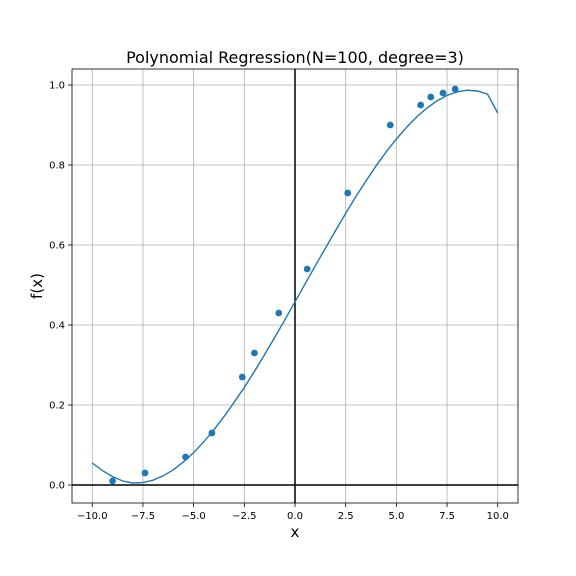 This screenshot has height=576, width=576. What do you see at coordinates (295, 516) in the screenshot?
I see `x-tick-label: 0.0` at bounding box center [295, 516].